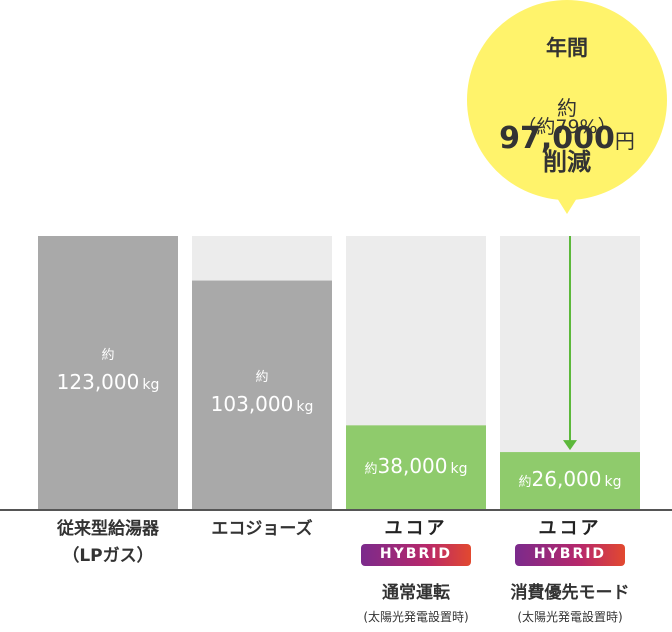 This screenshot has height=632, width=672. I want to click on value-label: 約 103,000 kg, so click(262, 392).